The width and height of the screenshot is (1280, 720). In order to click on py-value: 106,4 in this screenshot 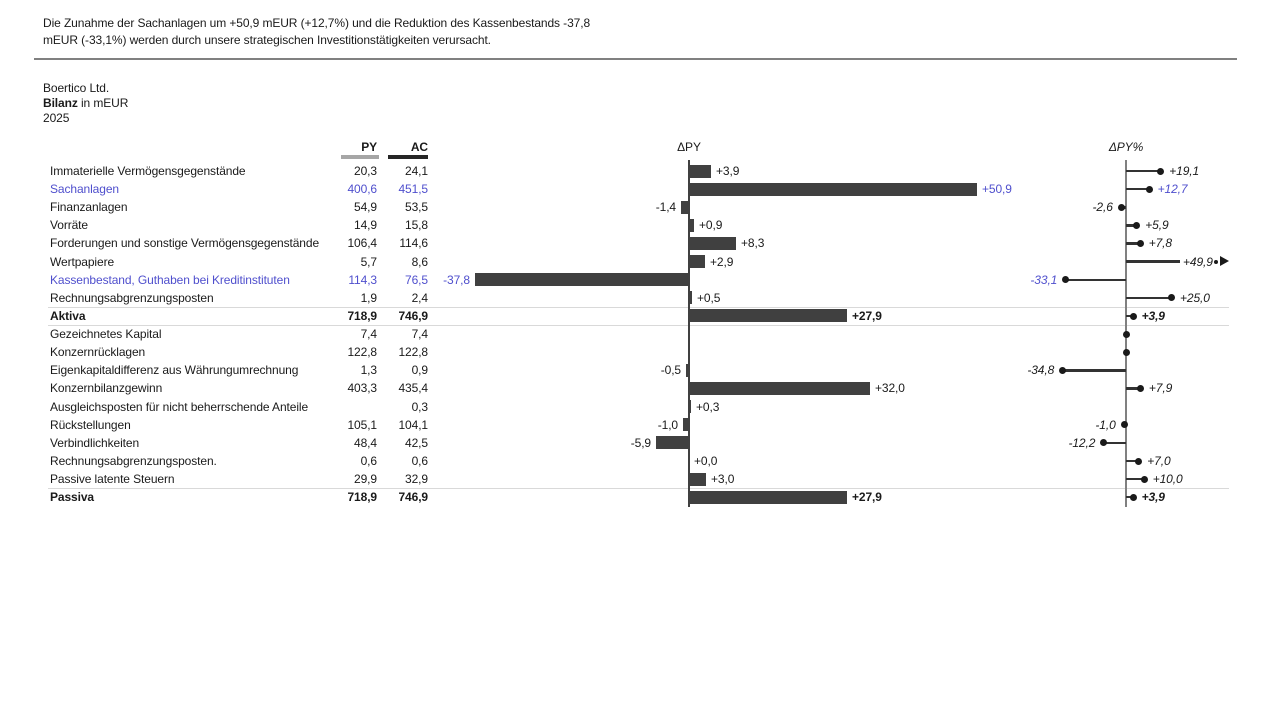, I will do `click(362, 243)`.